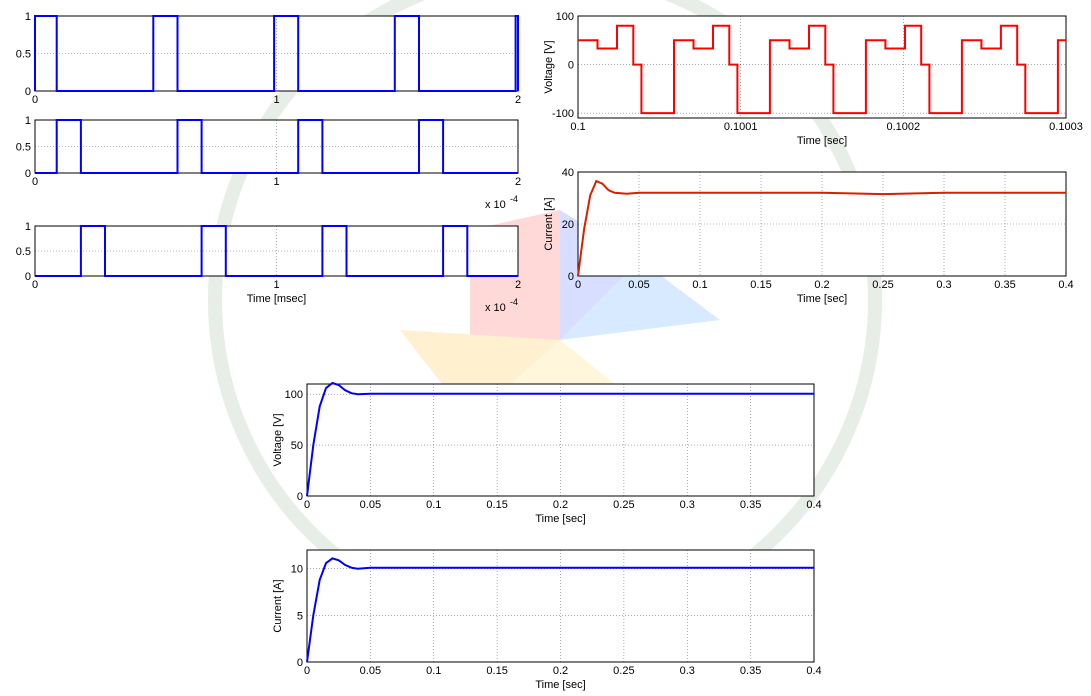 The image size is (1091, 696). What do you see at coordinates (741, 127) in the screenshot?
I see `x-tick-label: 0.1001` at bounding box center [741, 127].